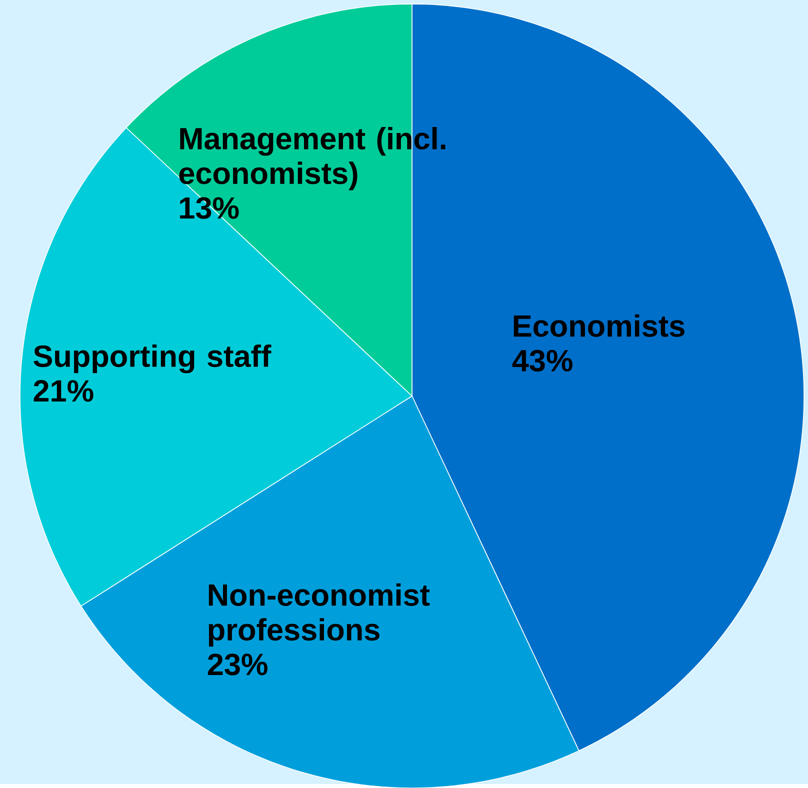 This screenshot has height=788, width=808. Describe the element at coordinates (238, 664) in the screenshot. I see `data-label: 23%` at that location.